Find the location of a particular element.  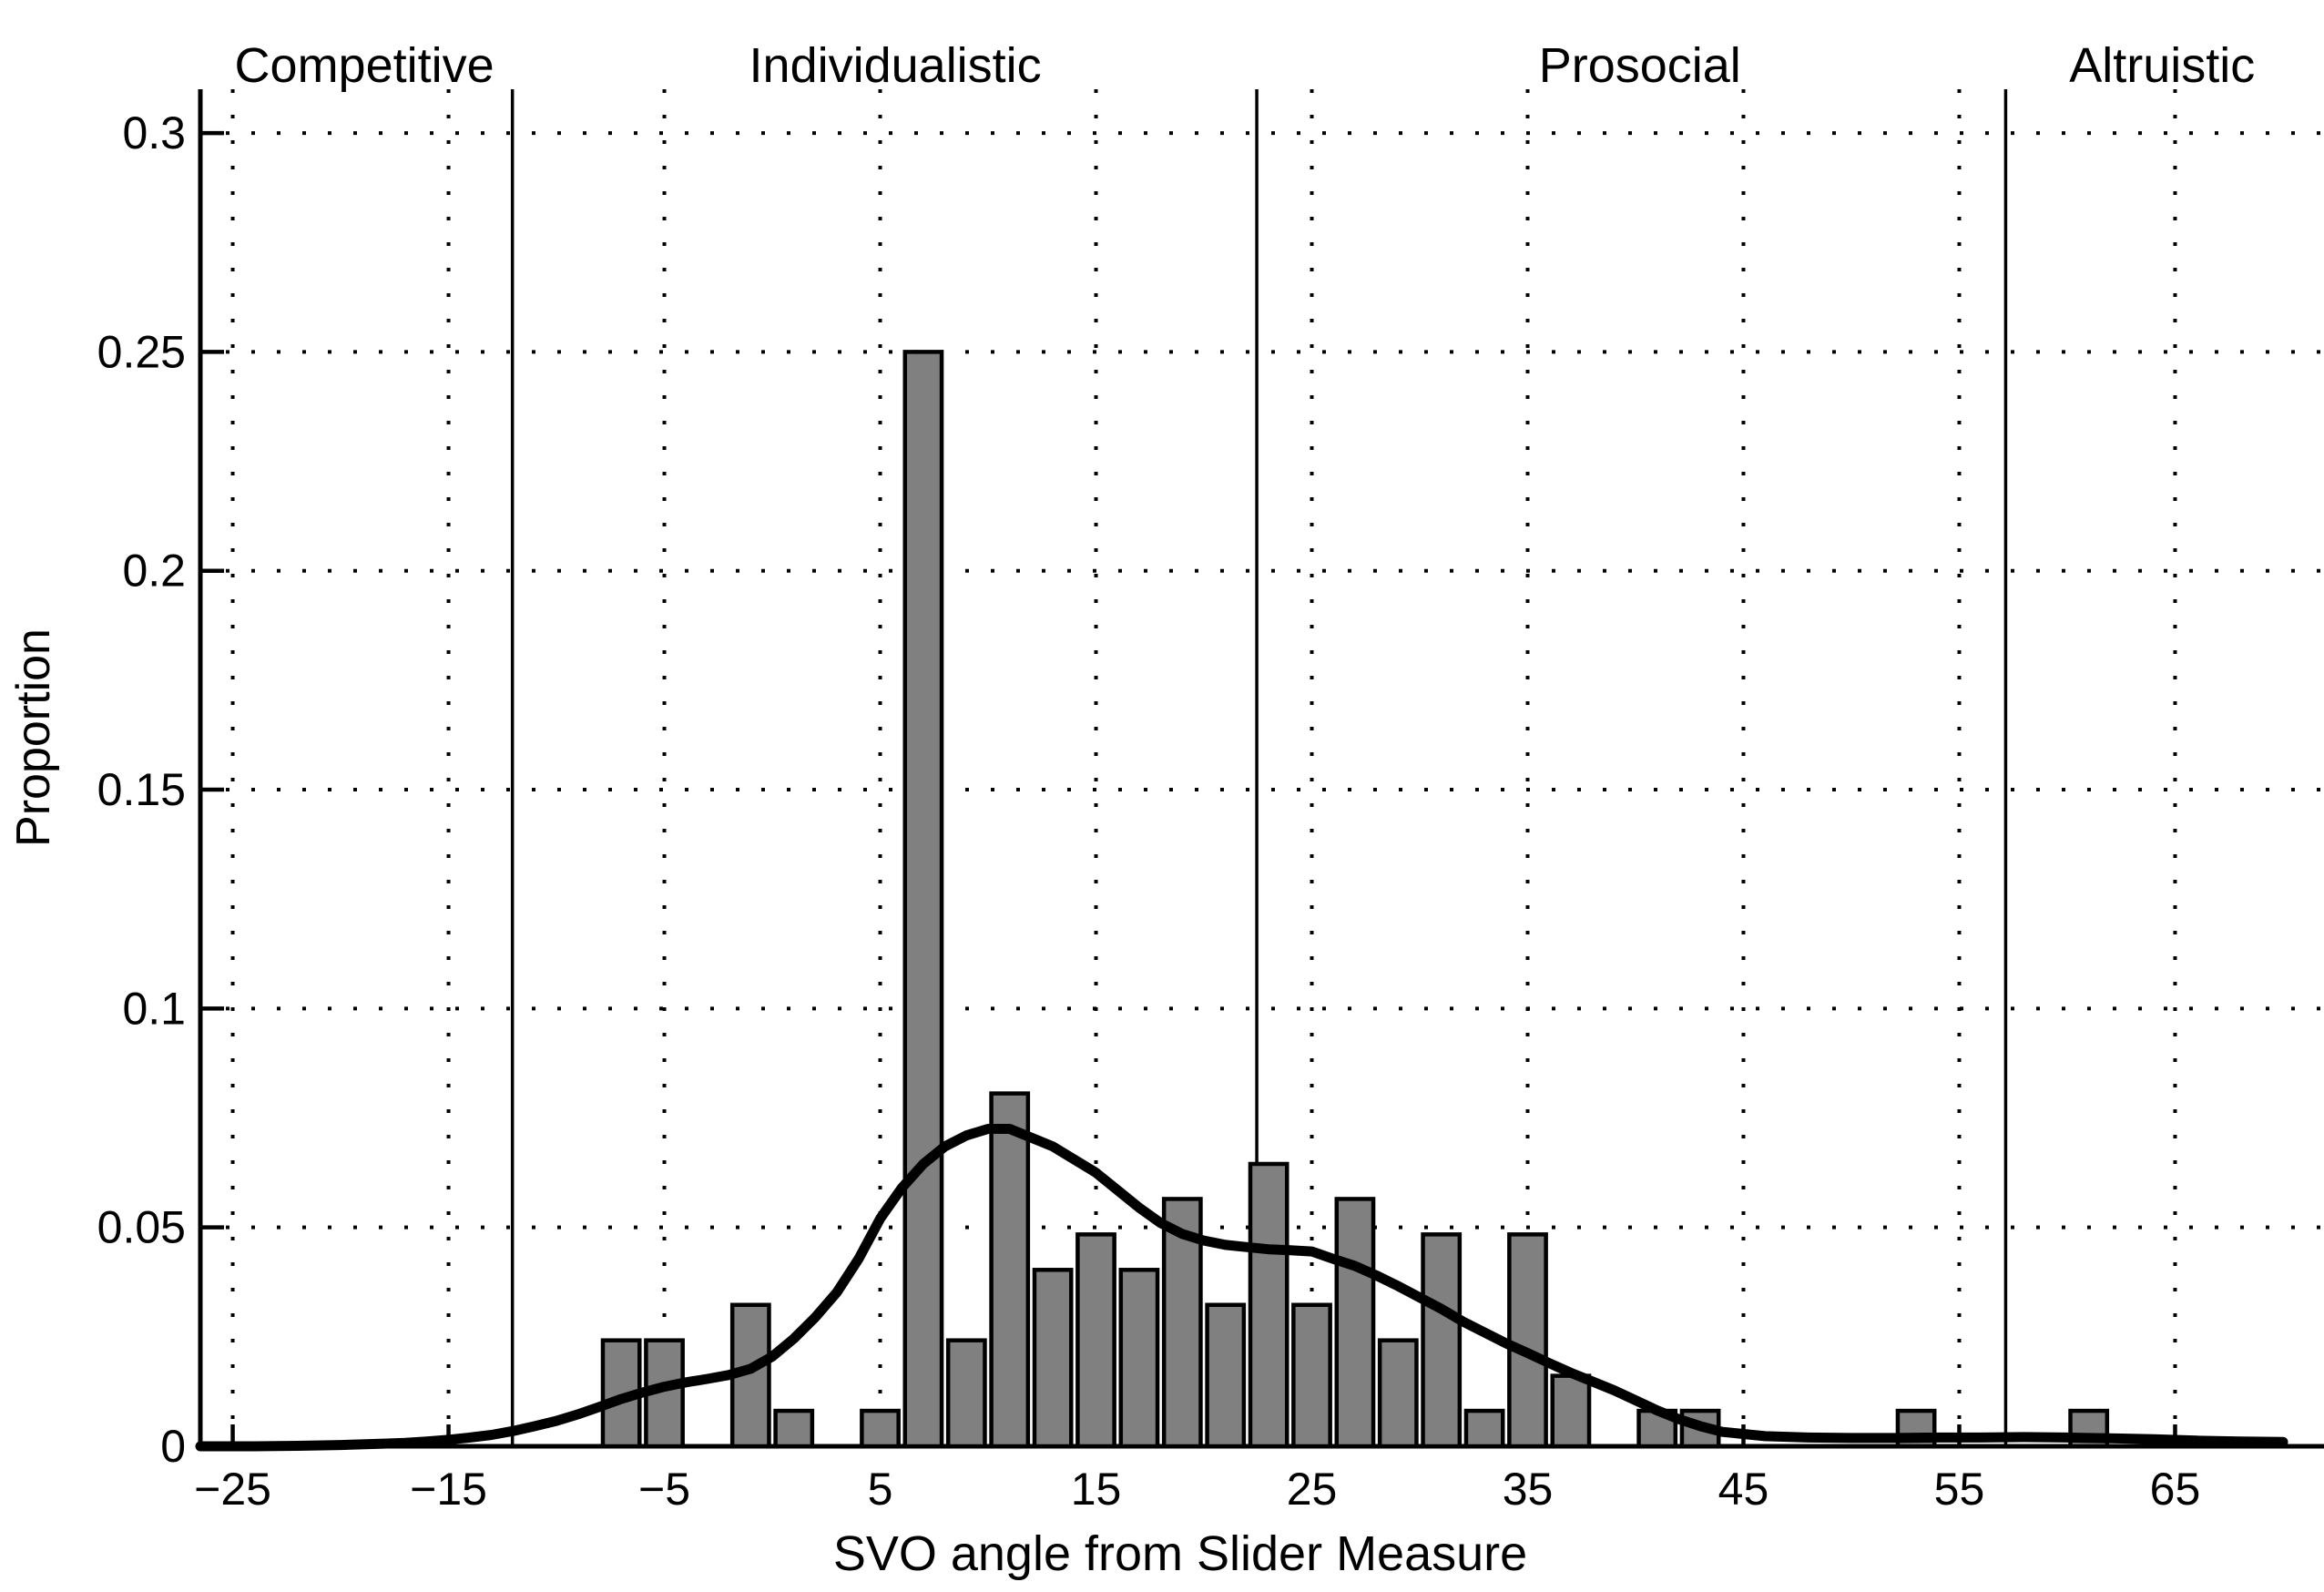

x-tick-label: 35 is located at coordinates (1528, 1489).